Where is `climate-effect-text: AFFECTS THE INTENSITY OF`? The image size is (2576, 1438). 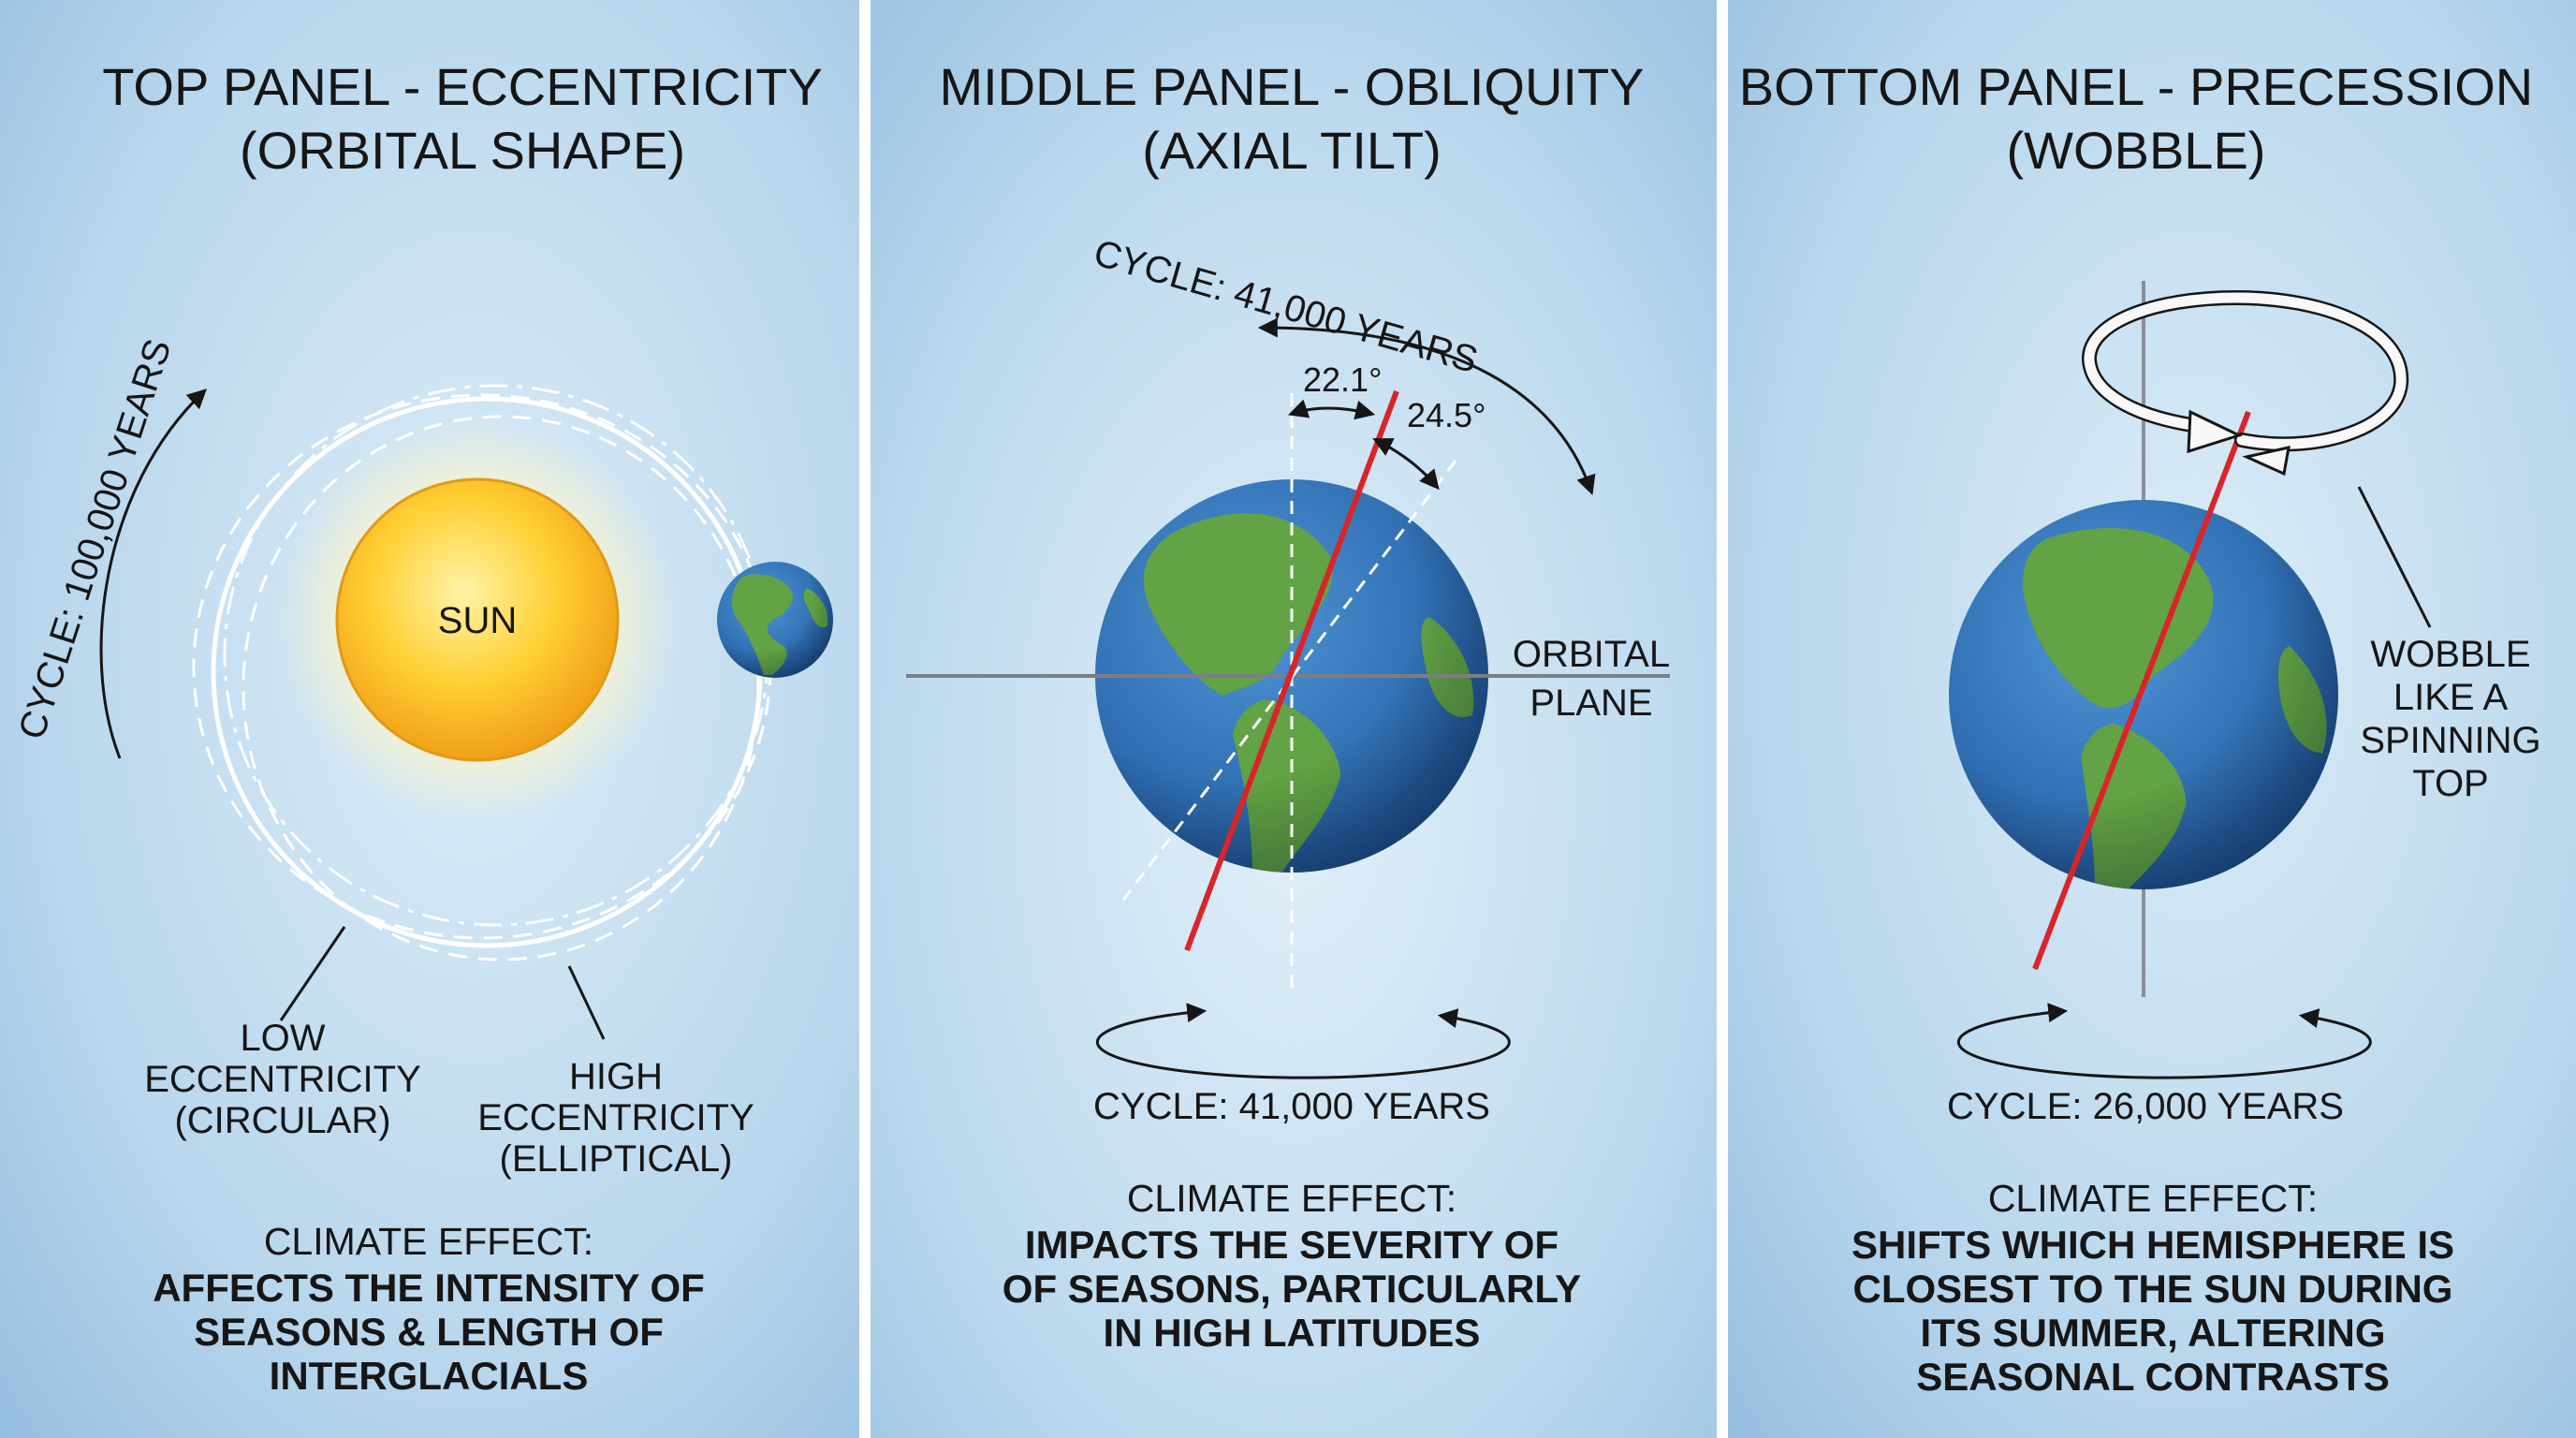 climate-effect-text: AFFECTS THE INTENSITY OF is located at coordinates (429, 1288).